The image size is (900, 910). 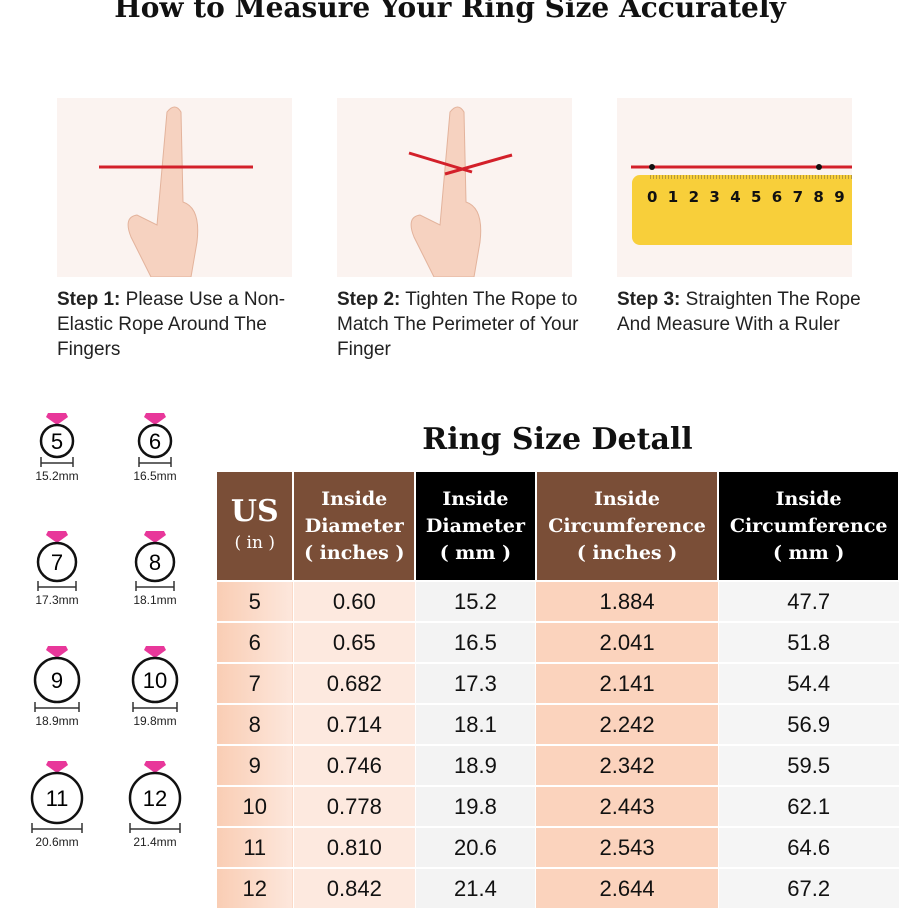 What do you see at coordinates (155, 842) in the screenshot?
I see `ring-diameter-label: 21.4mm` at bounding box center [155, 842].